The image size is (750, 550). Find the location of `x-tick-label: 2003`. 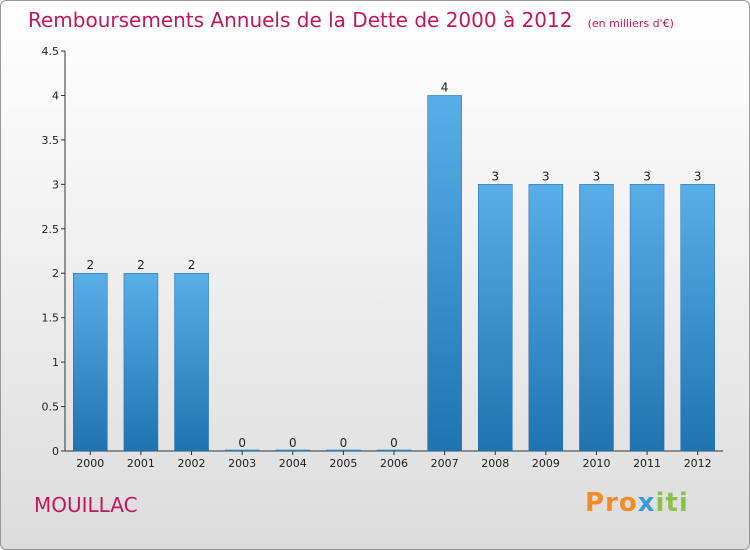

x-tick-label: 2003 is located at coordinates (242, 463).